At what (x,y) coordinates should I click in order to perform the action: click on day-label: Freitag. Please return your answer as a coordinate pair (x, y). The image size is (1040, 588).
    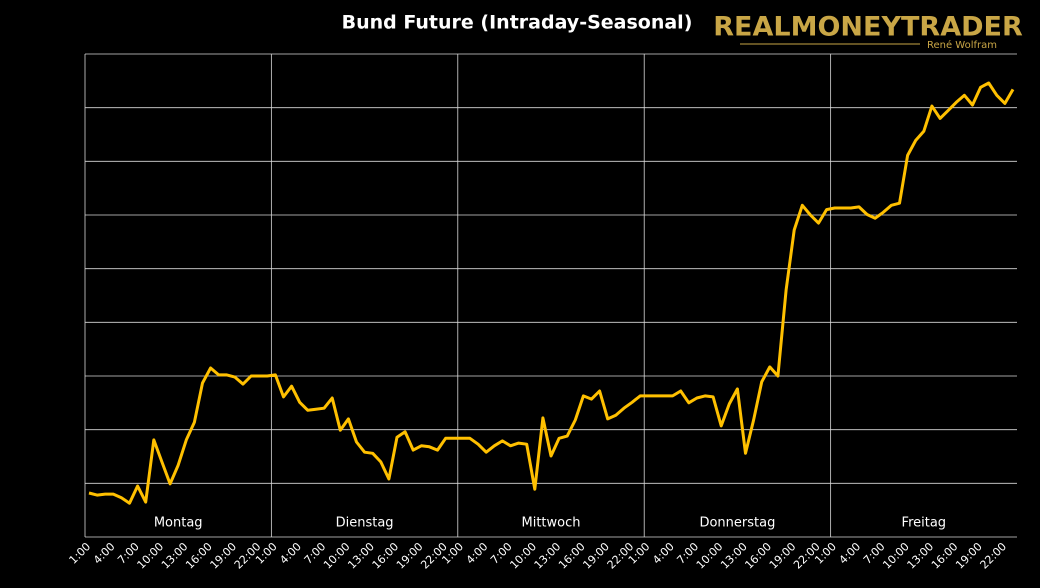
    Looking at the image, I should click on (924, 523).